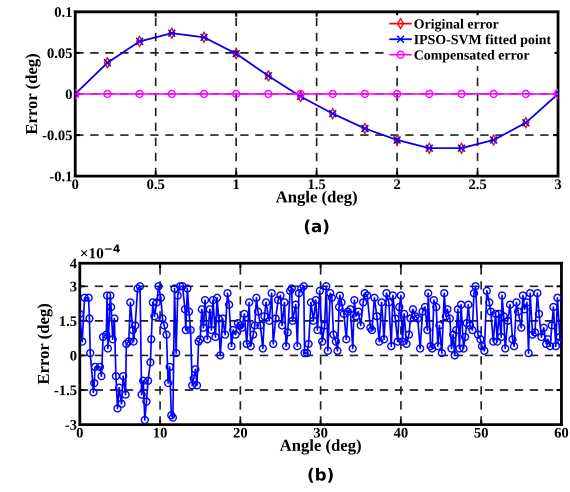 The width and height of the screenshot is (570, 492). Describe the element at coordinates (561, 433) in the screenshot. I see `x-tick-label: 60` at that location.